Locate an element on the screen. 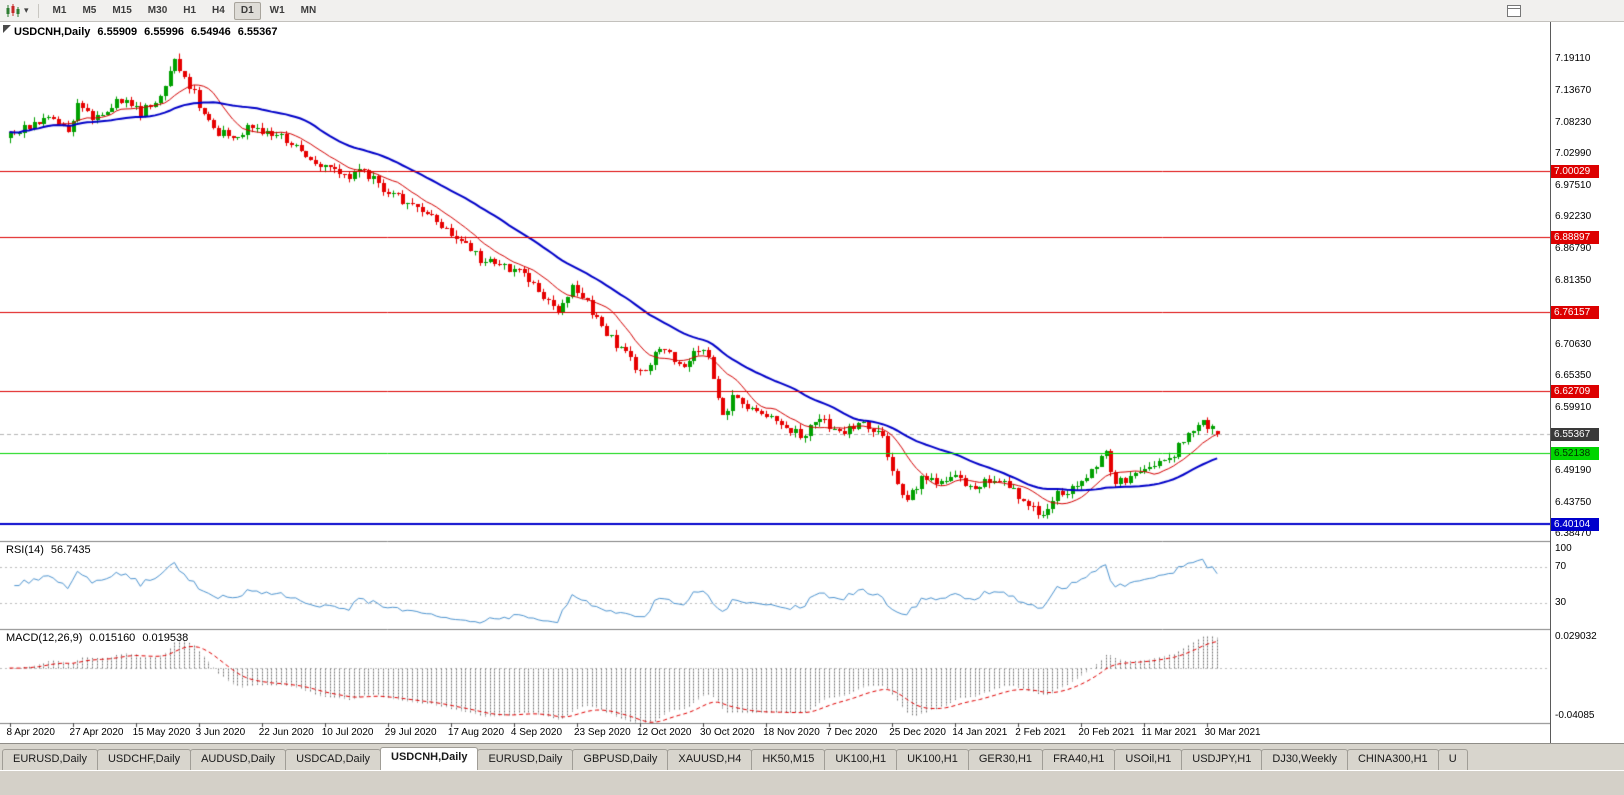 Image resolution: width=1624 pixels, height=795 pixels. price-axis-label: 6.59910 is located at coordinates (1573, 407).